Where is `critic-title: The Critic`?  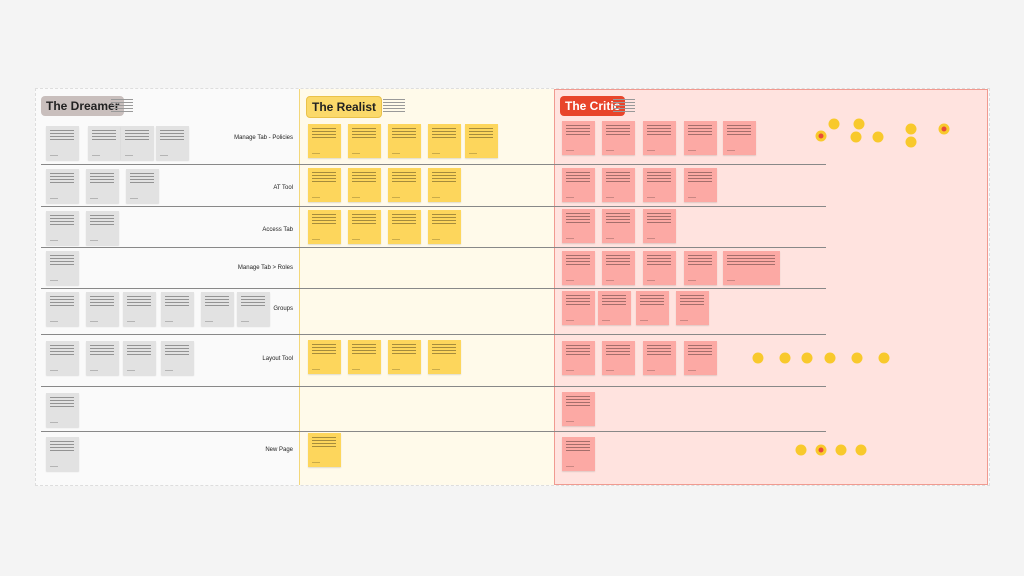 critic-title: The Critic is located at coordinates (593, 106).